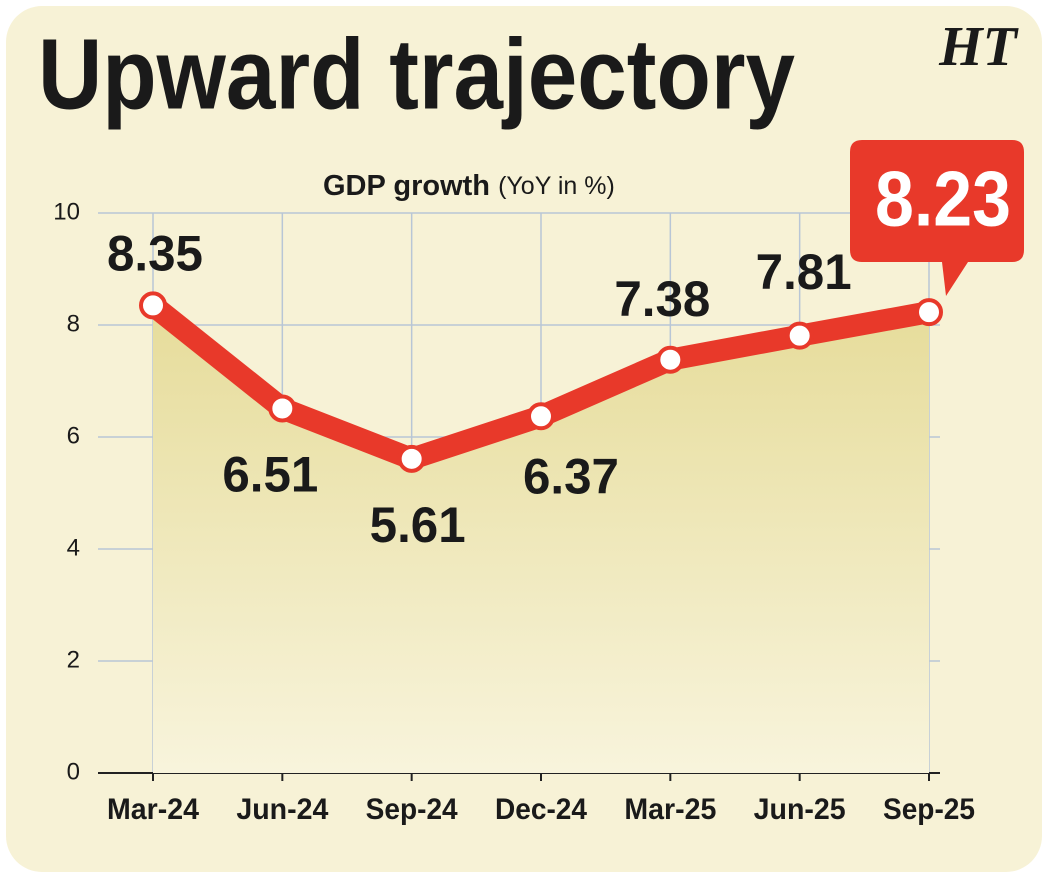  I want to click on y-tick-label: 6, so click(73, 435).